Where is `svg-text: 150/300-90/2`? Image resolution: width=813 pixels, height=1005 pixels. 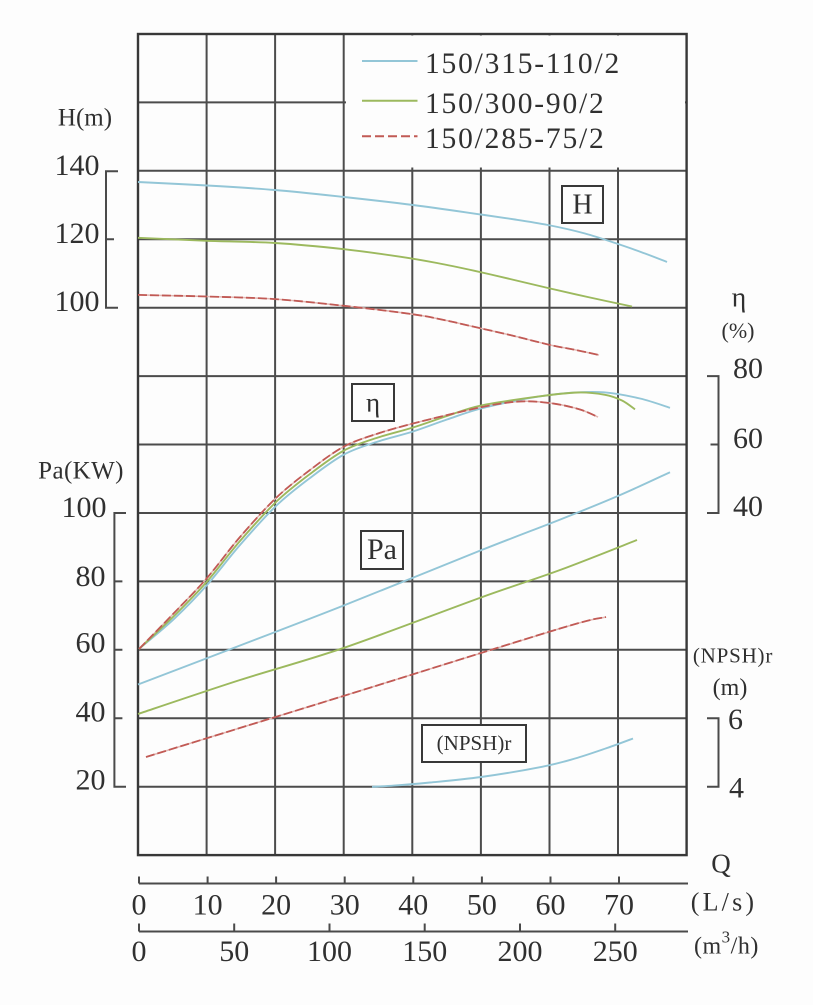 svg-text: 150/300-90/2 is located at coordinates (515, 104).